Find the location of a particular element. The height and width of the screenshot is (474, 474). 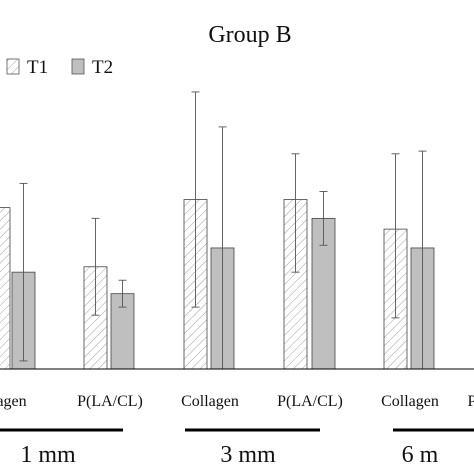

tick-label-2: Collagen is located at coordinates (210, 401).